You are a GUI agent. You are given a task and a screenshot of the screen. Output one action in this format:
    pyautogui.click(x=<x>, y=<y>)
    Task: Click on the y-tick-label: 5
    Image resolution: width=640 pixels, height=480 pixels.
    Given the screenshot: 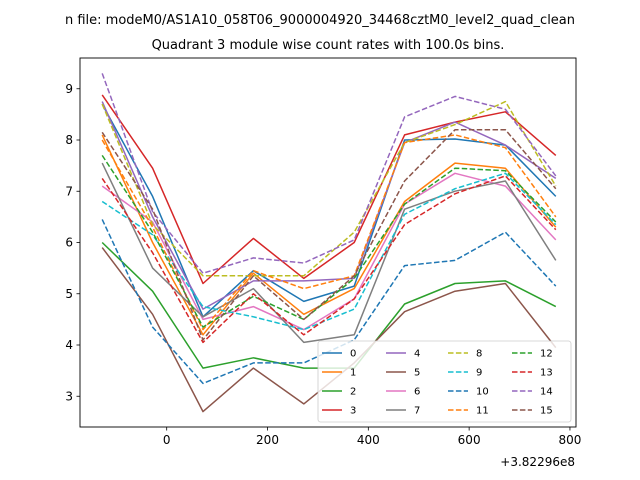 What is the action you would take?
    pyautogui.click(x=69, y=294)
    